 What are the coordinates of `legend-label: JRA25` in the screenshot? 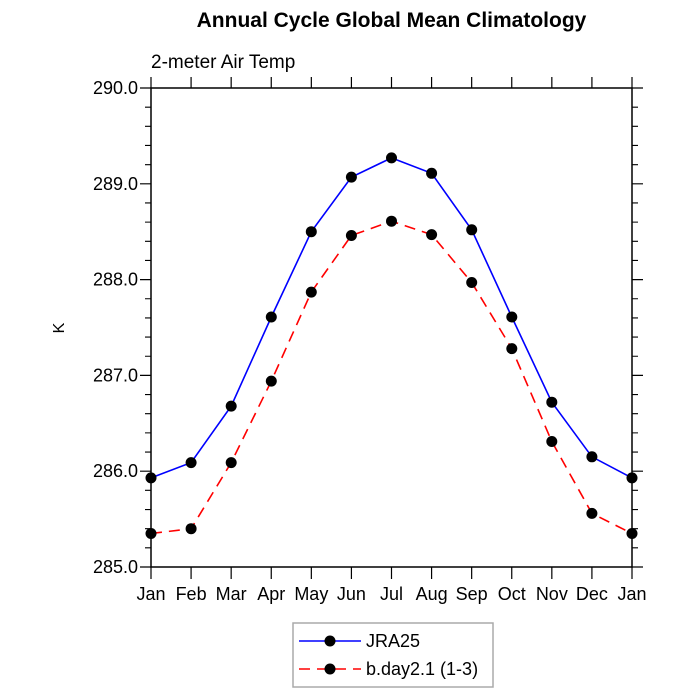 It's located at (393, 641).